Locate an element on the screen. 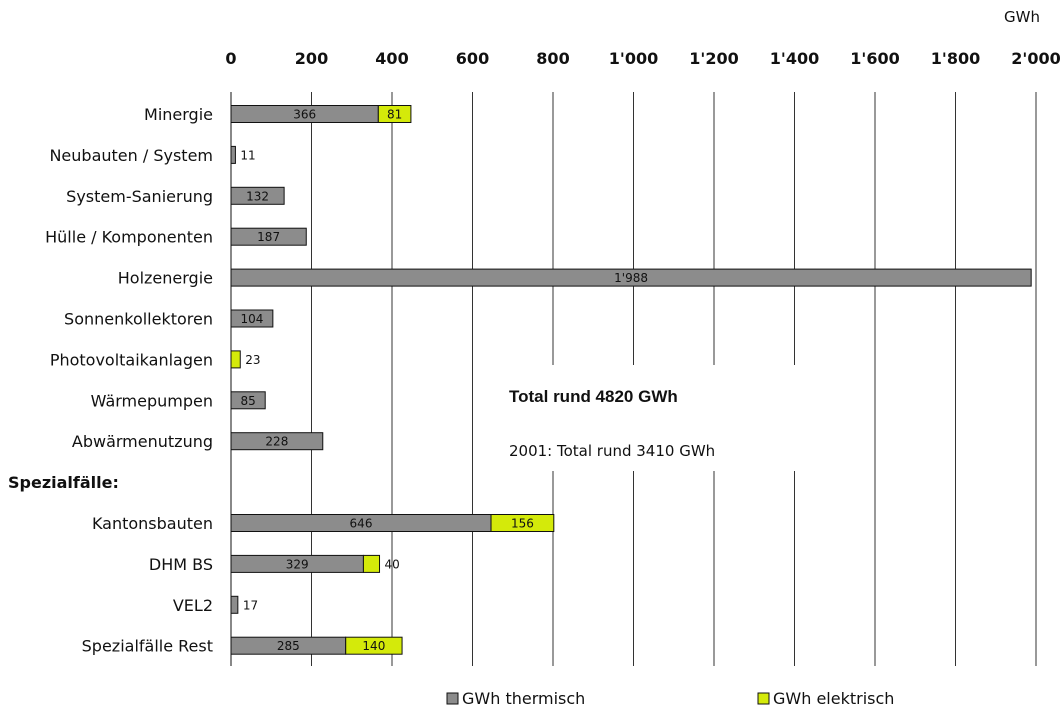 This screenshot has width=1061, height=713. x-tick-label: 200 is located at coordinates (311, 58).